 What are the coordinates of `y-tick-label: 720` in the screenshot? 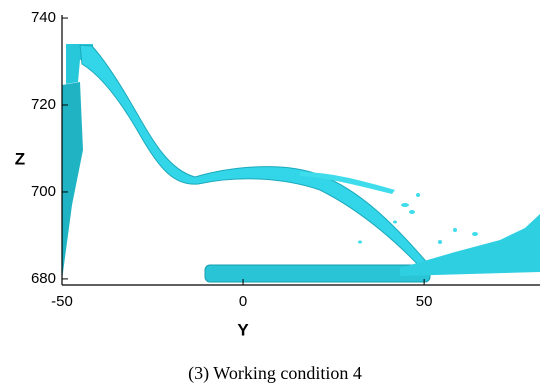 It's located at (43, 104).